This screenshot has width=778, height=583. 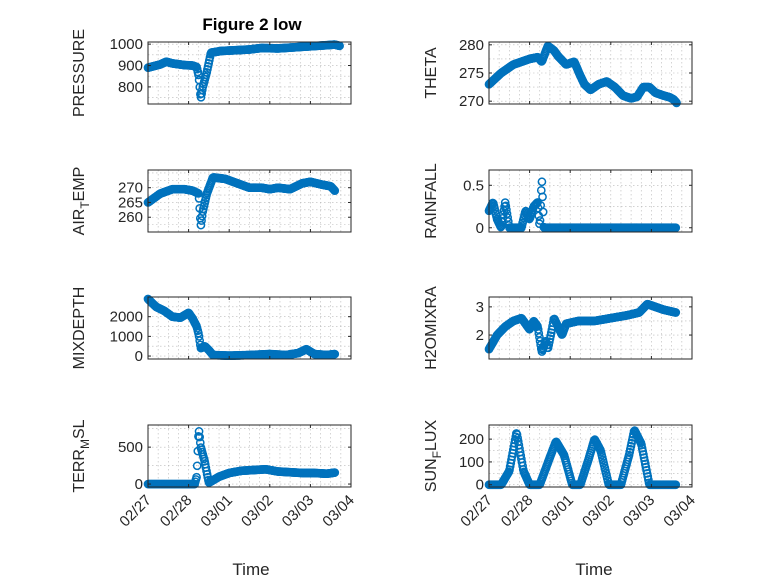 I want to click on x-axis-label-right: Time, so click(x=593, y=569).